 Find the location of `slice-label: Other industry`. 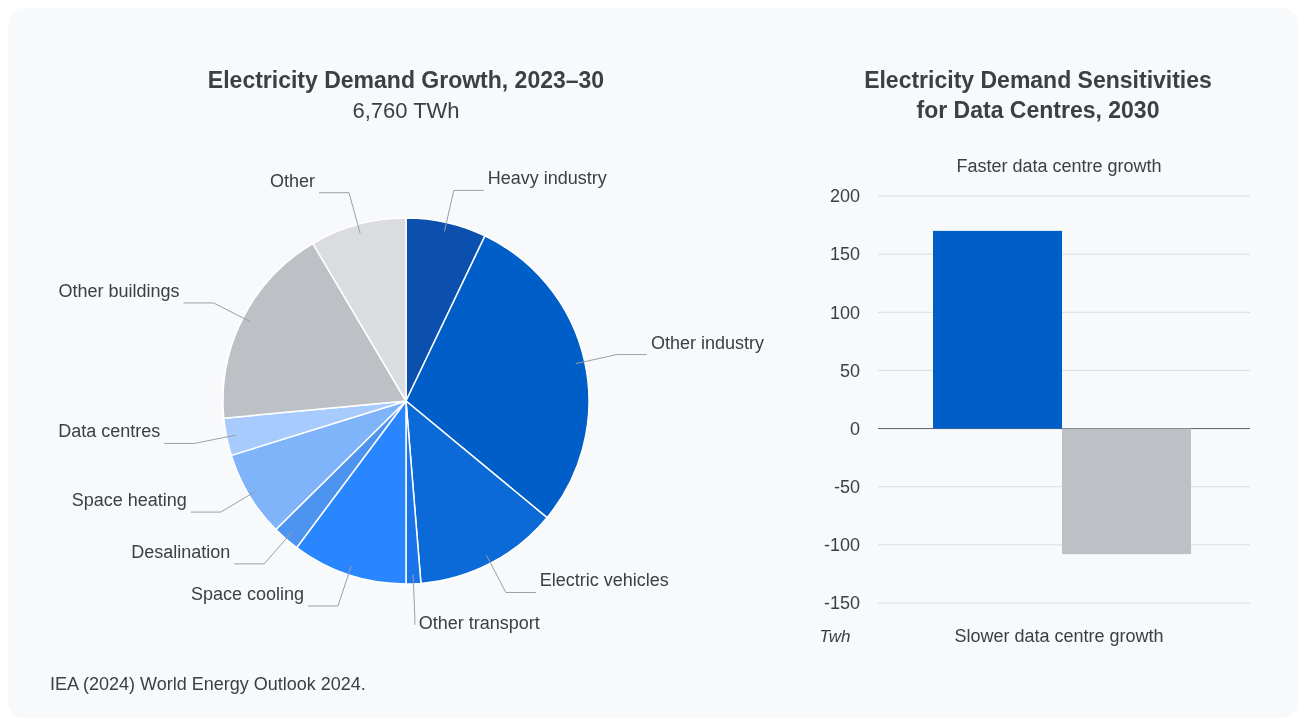

slice-label: Other industry is located at coordinates (707, 342).